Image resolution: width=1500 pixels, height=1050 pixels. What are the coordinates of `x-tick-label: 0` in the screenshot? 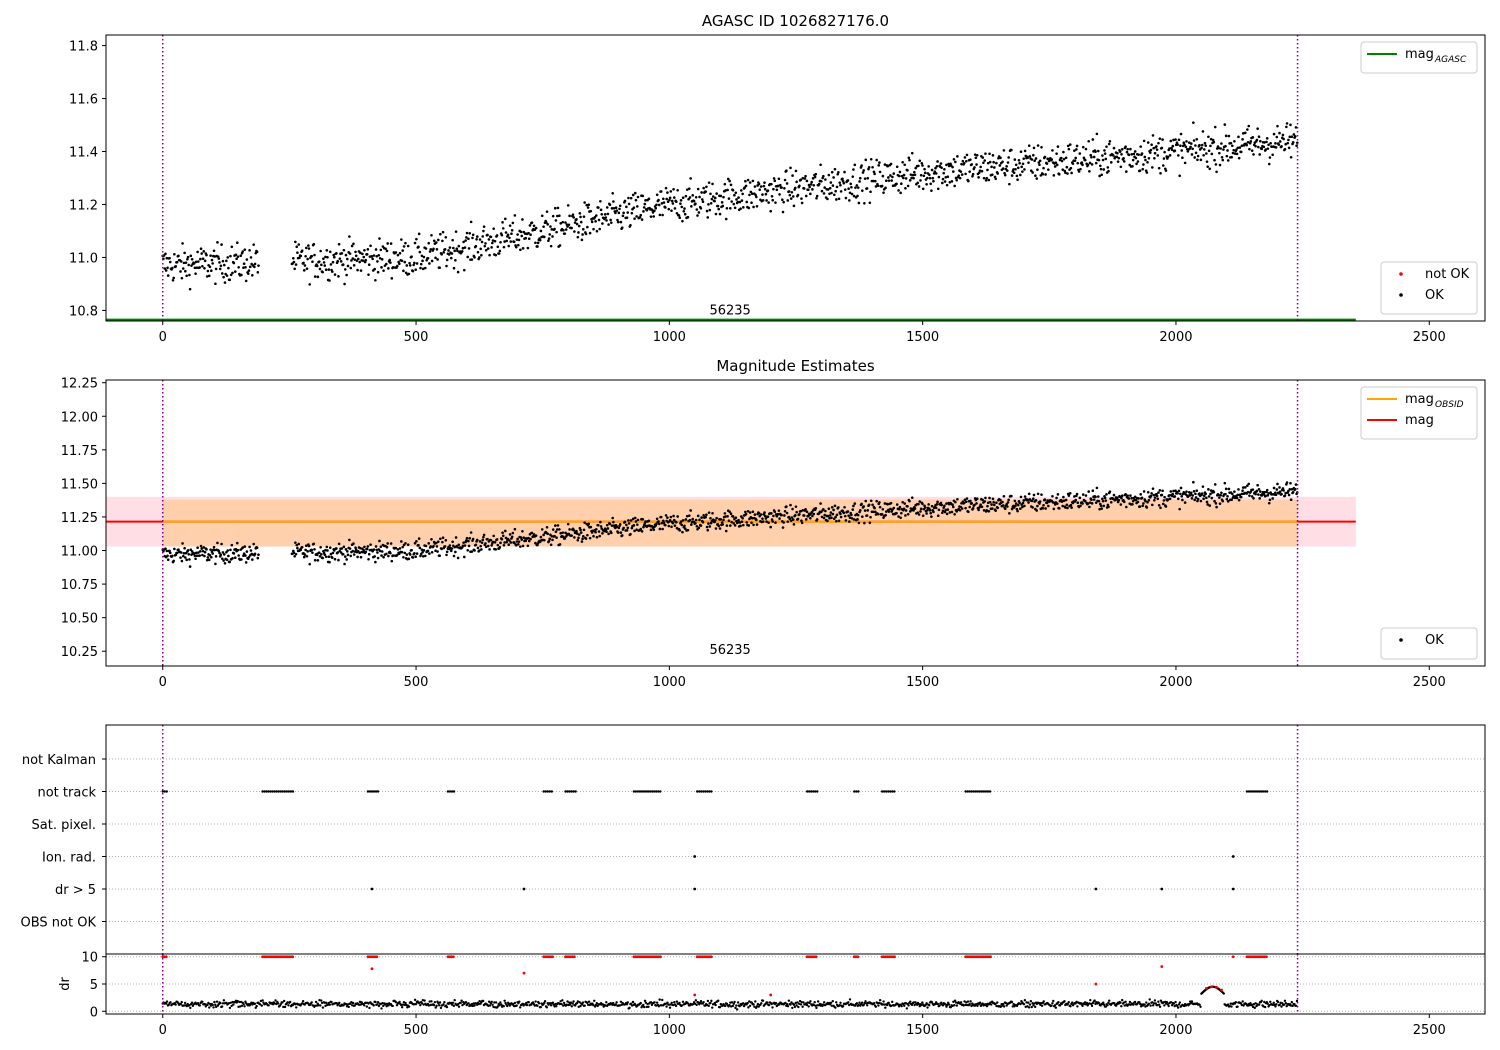 It's located at (163, 337).